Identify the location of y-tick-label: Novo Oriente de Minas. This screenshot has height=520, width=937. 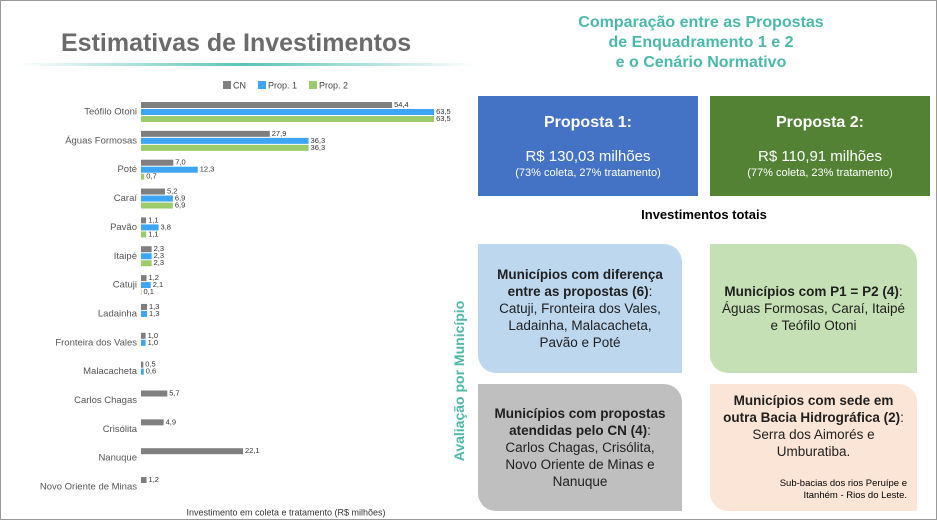
(88, 487).